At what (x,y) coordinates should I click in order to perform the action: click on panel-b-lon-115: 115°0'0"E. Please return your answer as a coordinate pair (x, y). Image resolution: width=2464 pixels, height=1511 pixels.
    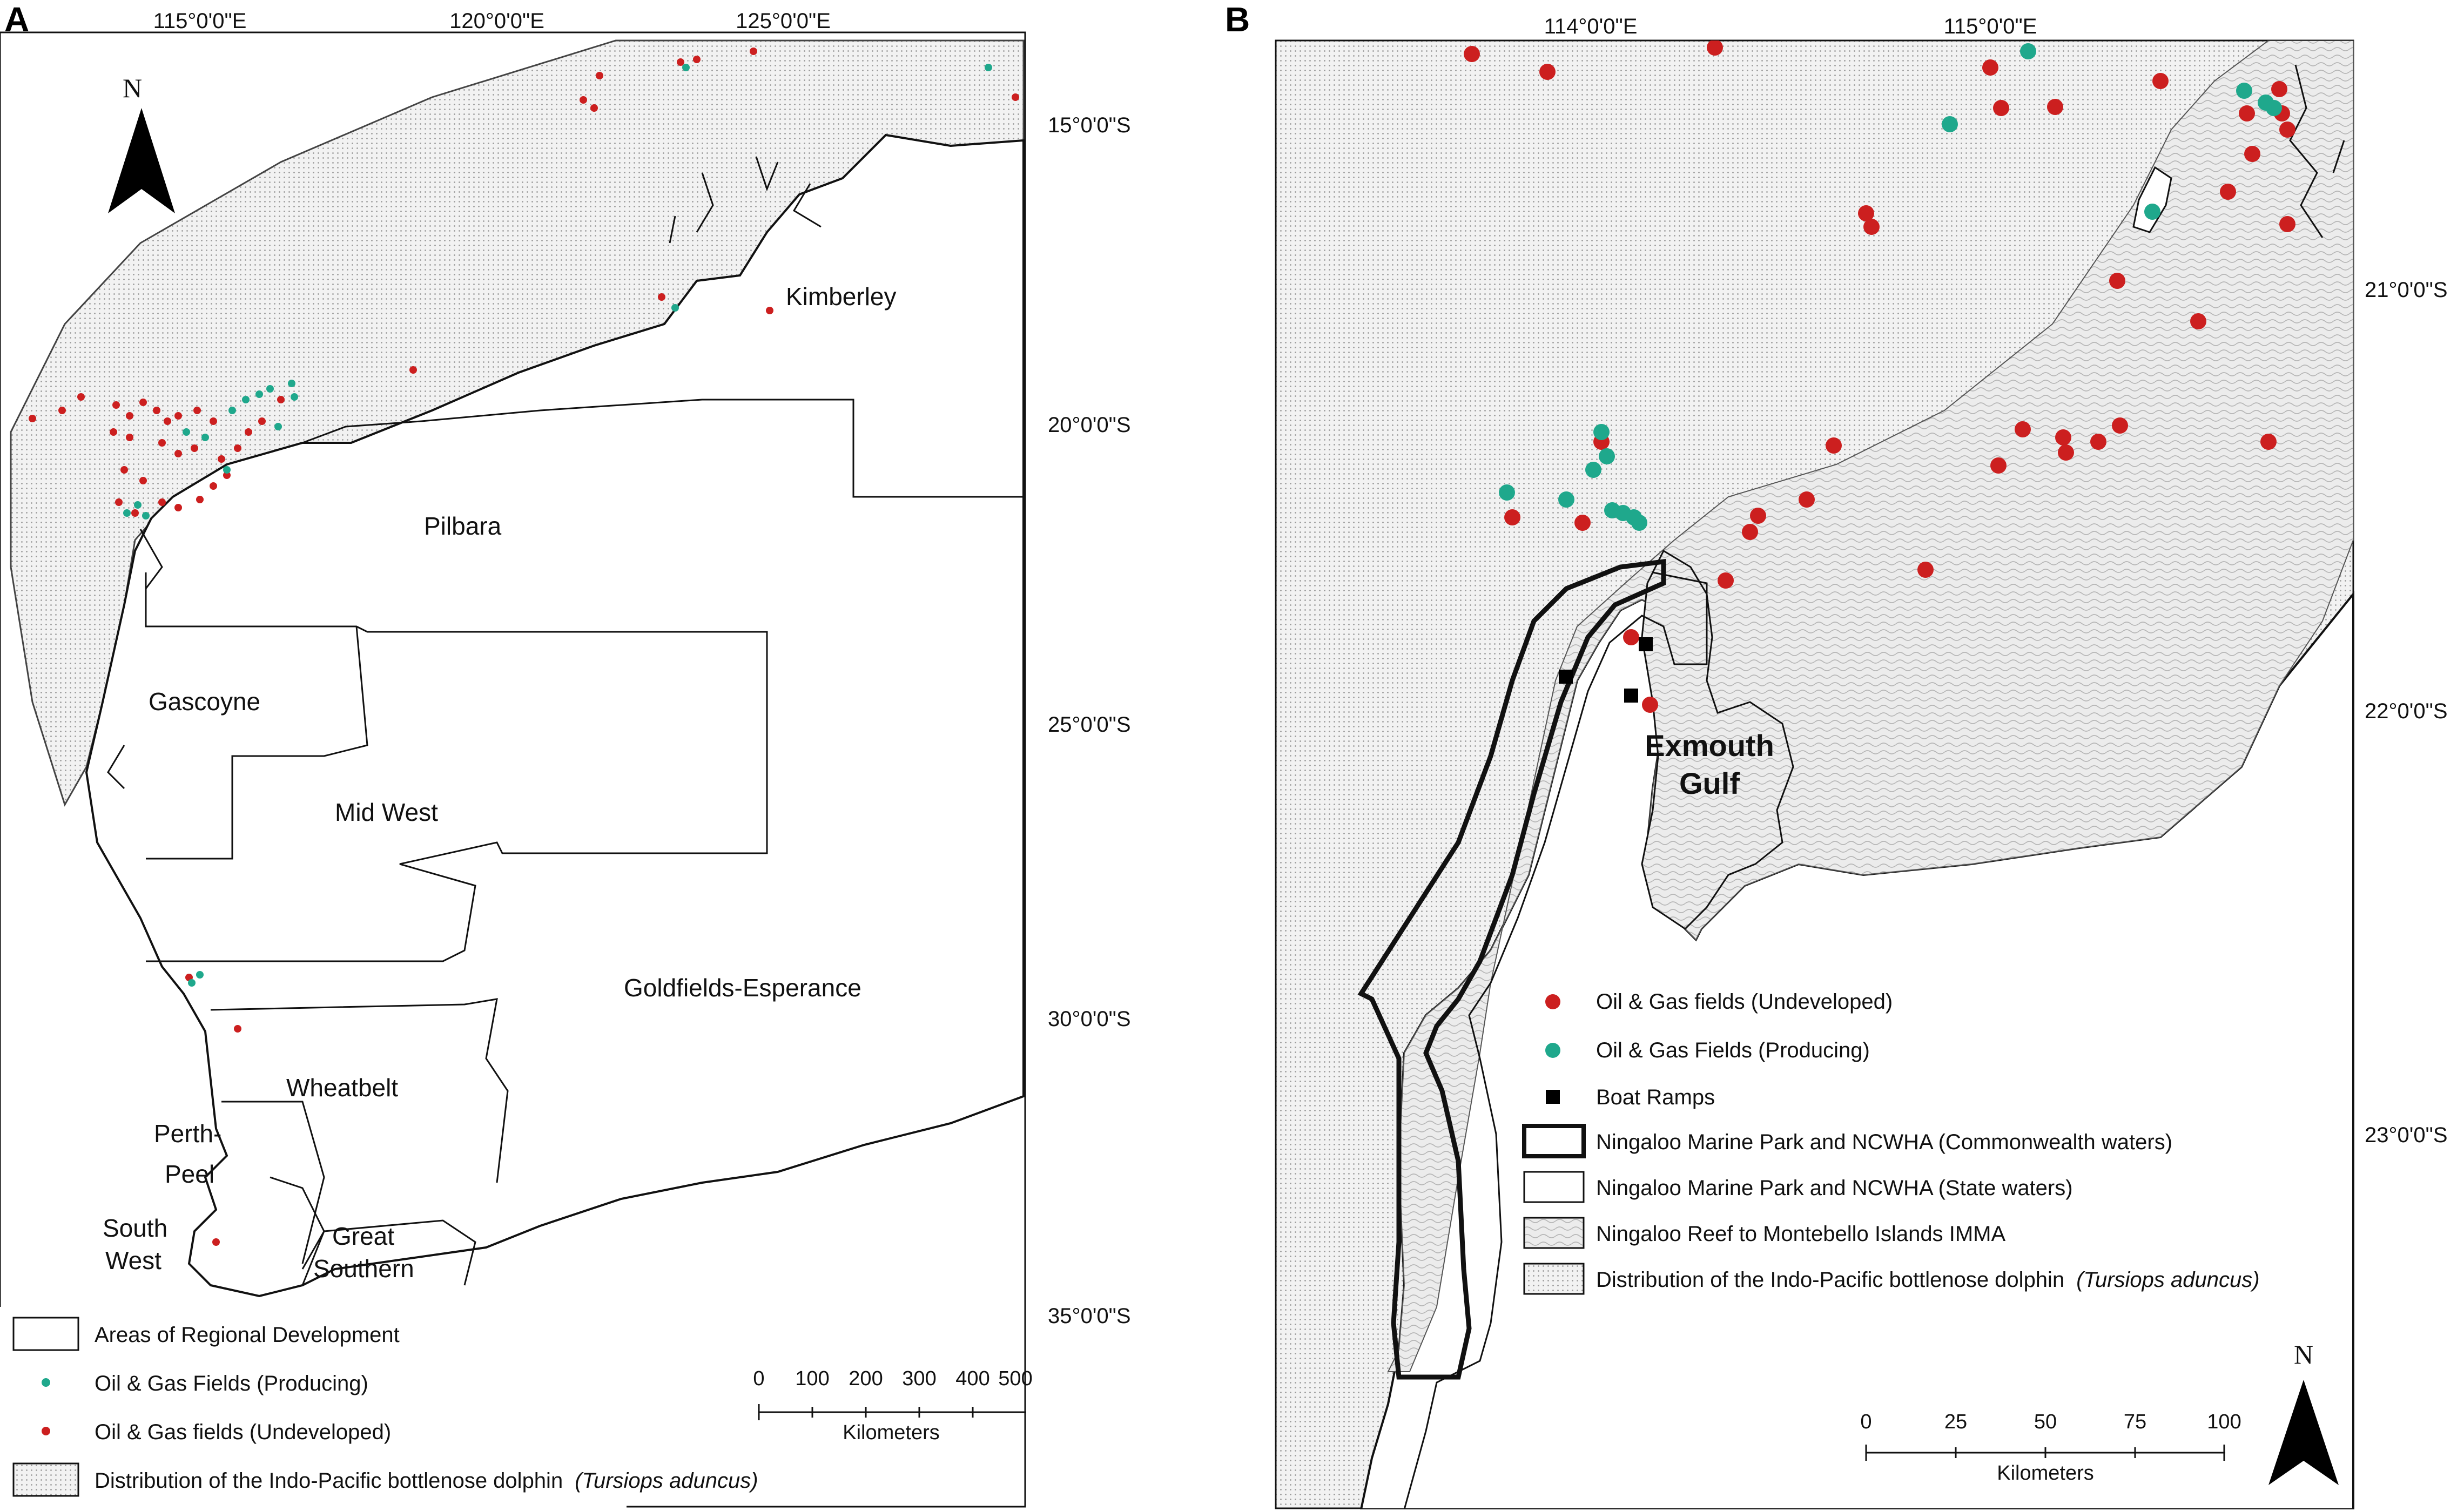
    Looking at the image, I should click on (1990, 26).